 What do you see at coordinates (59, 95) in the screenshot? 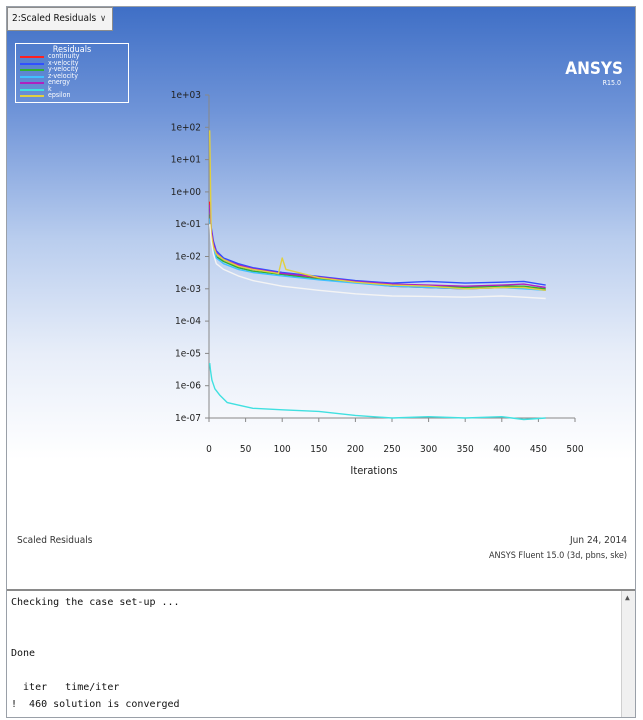
I see `legend-label: epsilon` at bounding box center [59, 95].